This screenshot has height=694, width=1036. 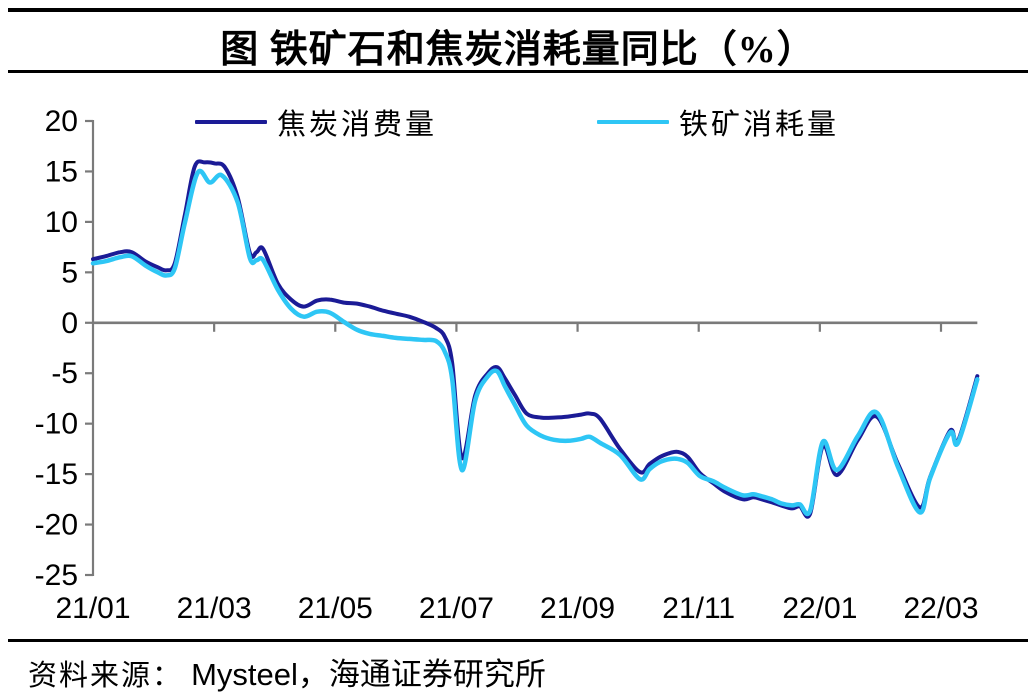 What do you see at coordinates (56, 525) in the screenshot?
I see `y-axis-label: -20` at bounding box center [56, 525].